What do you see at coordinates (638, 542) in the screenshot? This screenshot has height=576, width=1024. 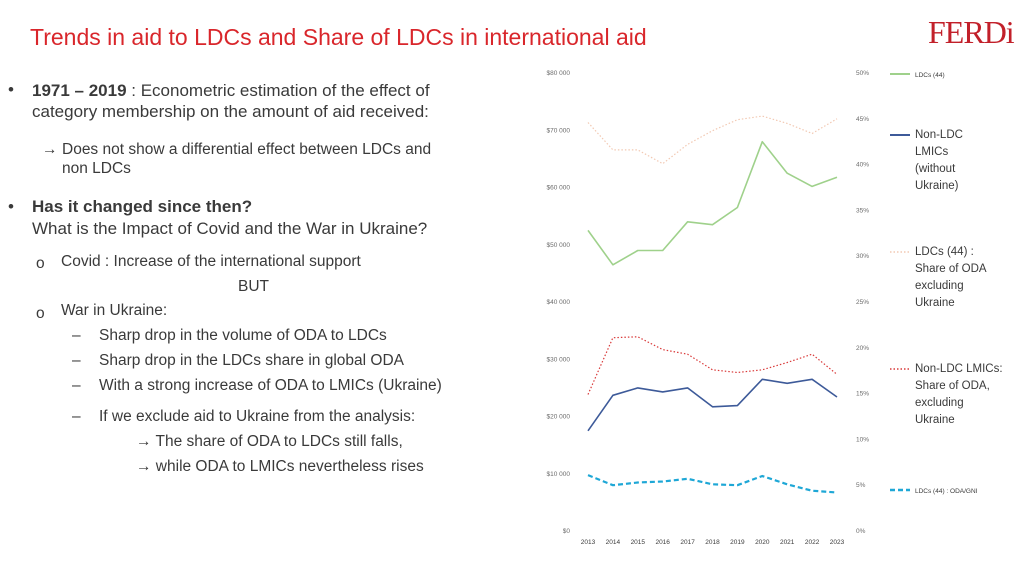 I see `x-tick-label: 2015` at bounding box center [638, 542].